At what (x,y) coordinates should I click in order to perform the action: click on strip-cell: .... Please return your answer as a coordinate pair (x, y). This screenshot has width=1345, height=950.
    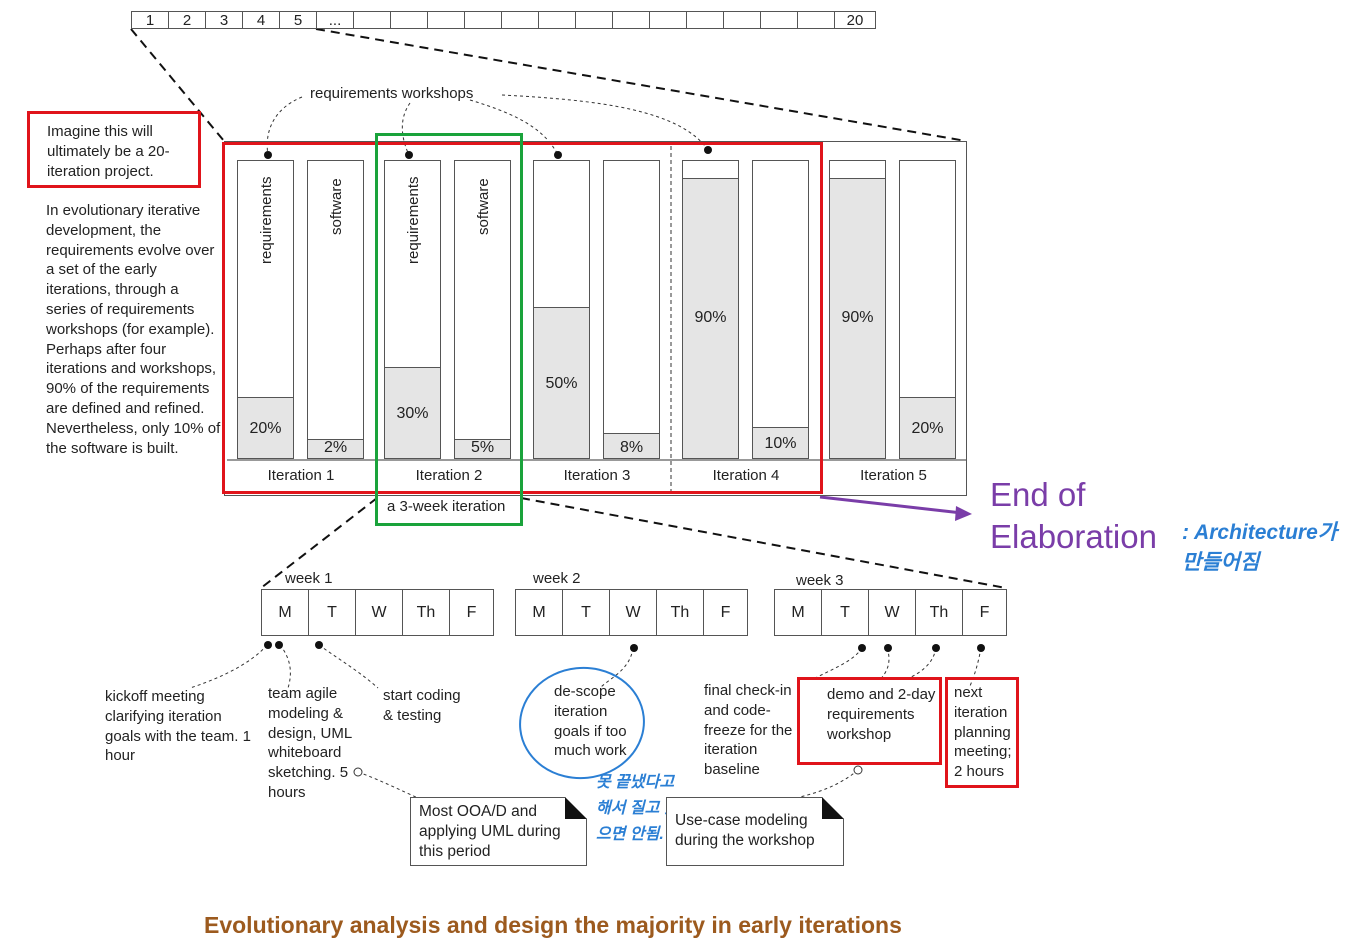
    Looking at the image, I should click on (335, 20).